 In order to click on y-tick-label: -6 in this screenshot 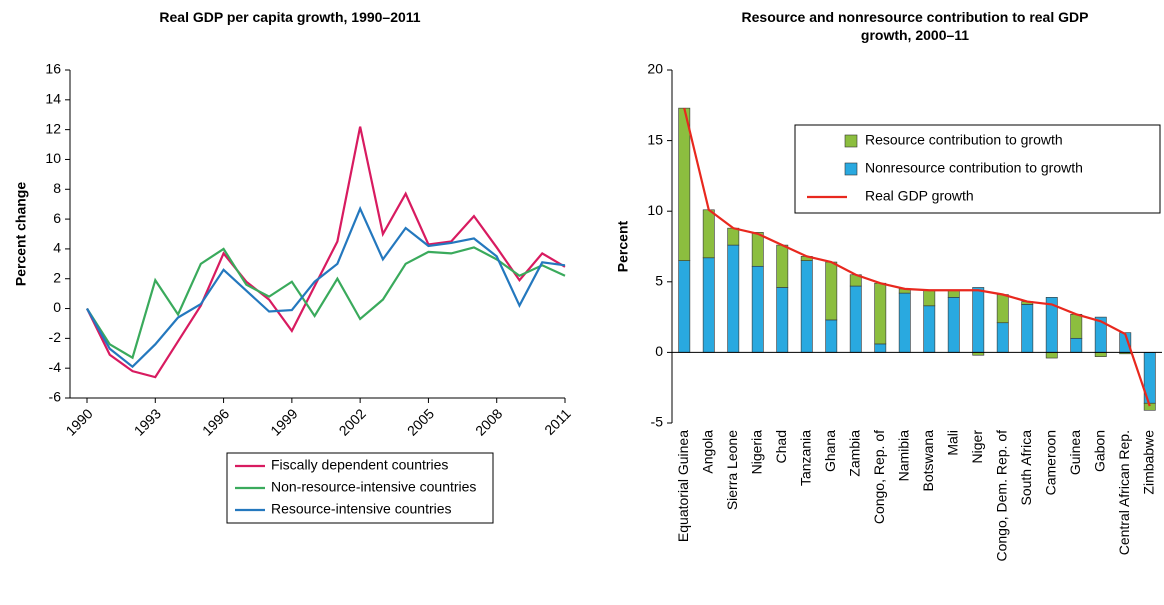, I will do `click(55, 397)`.